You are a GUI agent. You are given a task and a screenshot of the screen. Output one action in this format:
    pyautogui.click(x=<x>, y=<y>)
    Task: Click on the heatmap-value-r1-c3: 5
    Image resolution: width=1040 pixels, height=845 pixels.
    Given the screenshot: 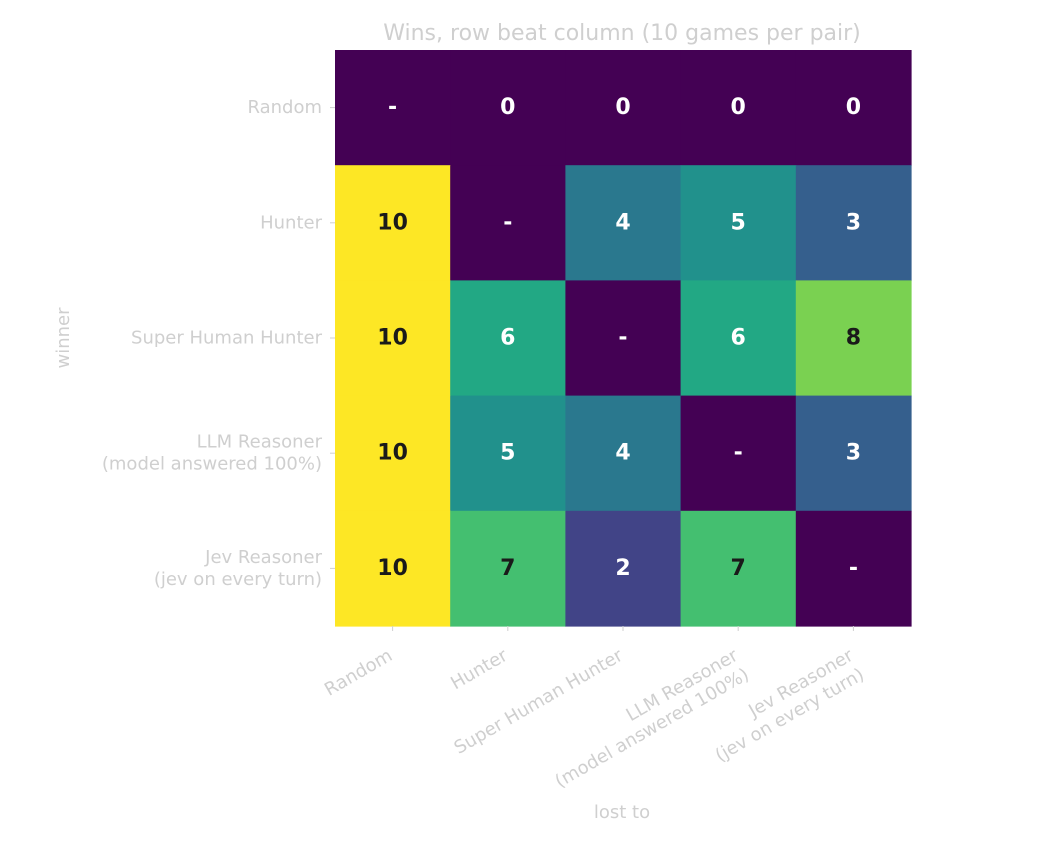 What is the action you would take?
    pyautogui.click(x=738, y=222)
    